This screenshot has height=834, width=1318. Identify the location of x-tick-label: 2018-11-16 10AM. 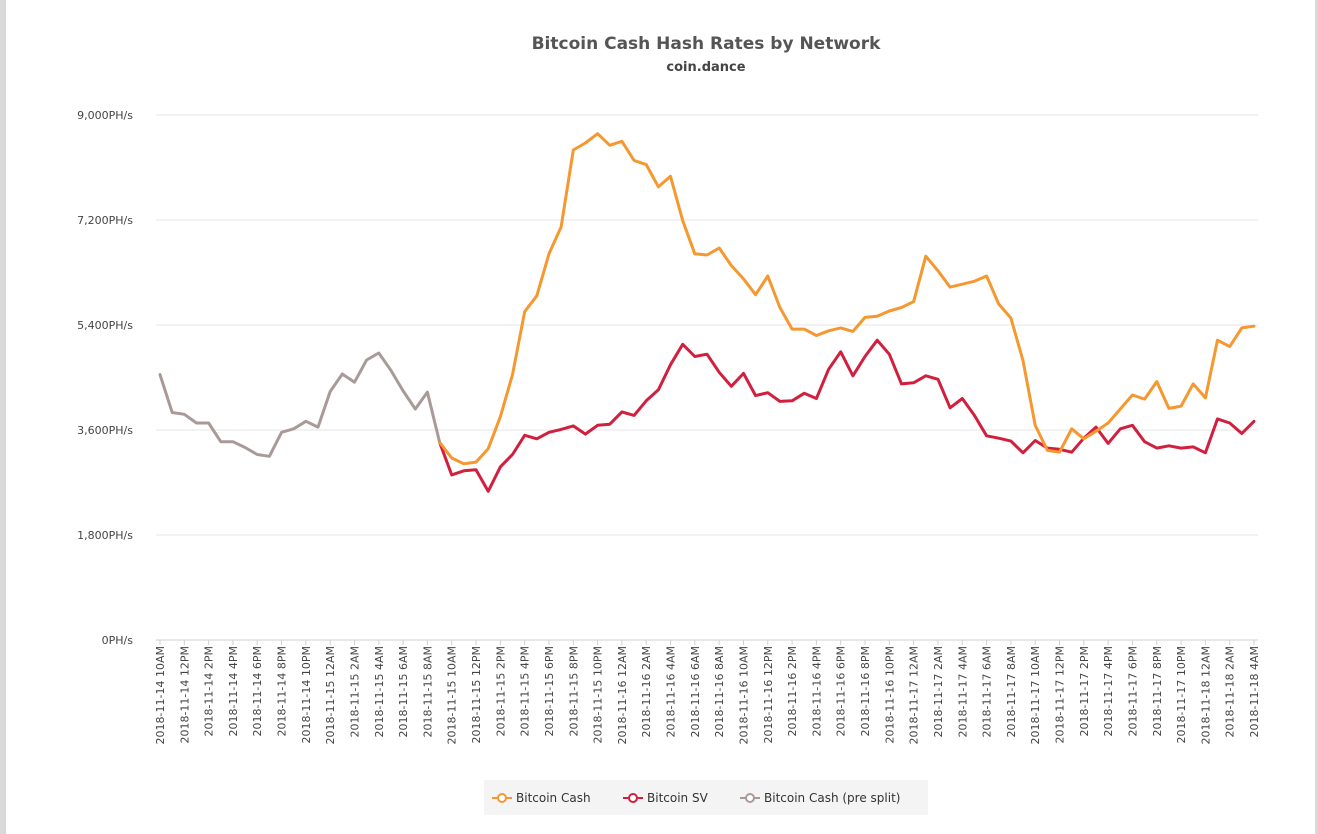
(743, 695).